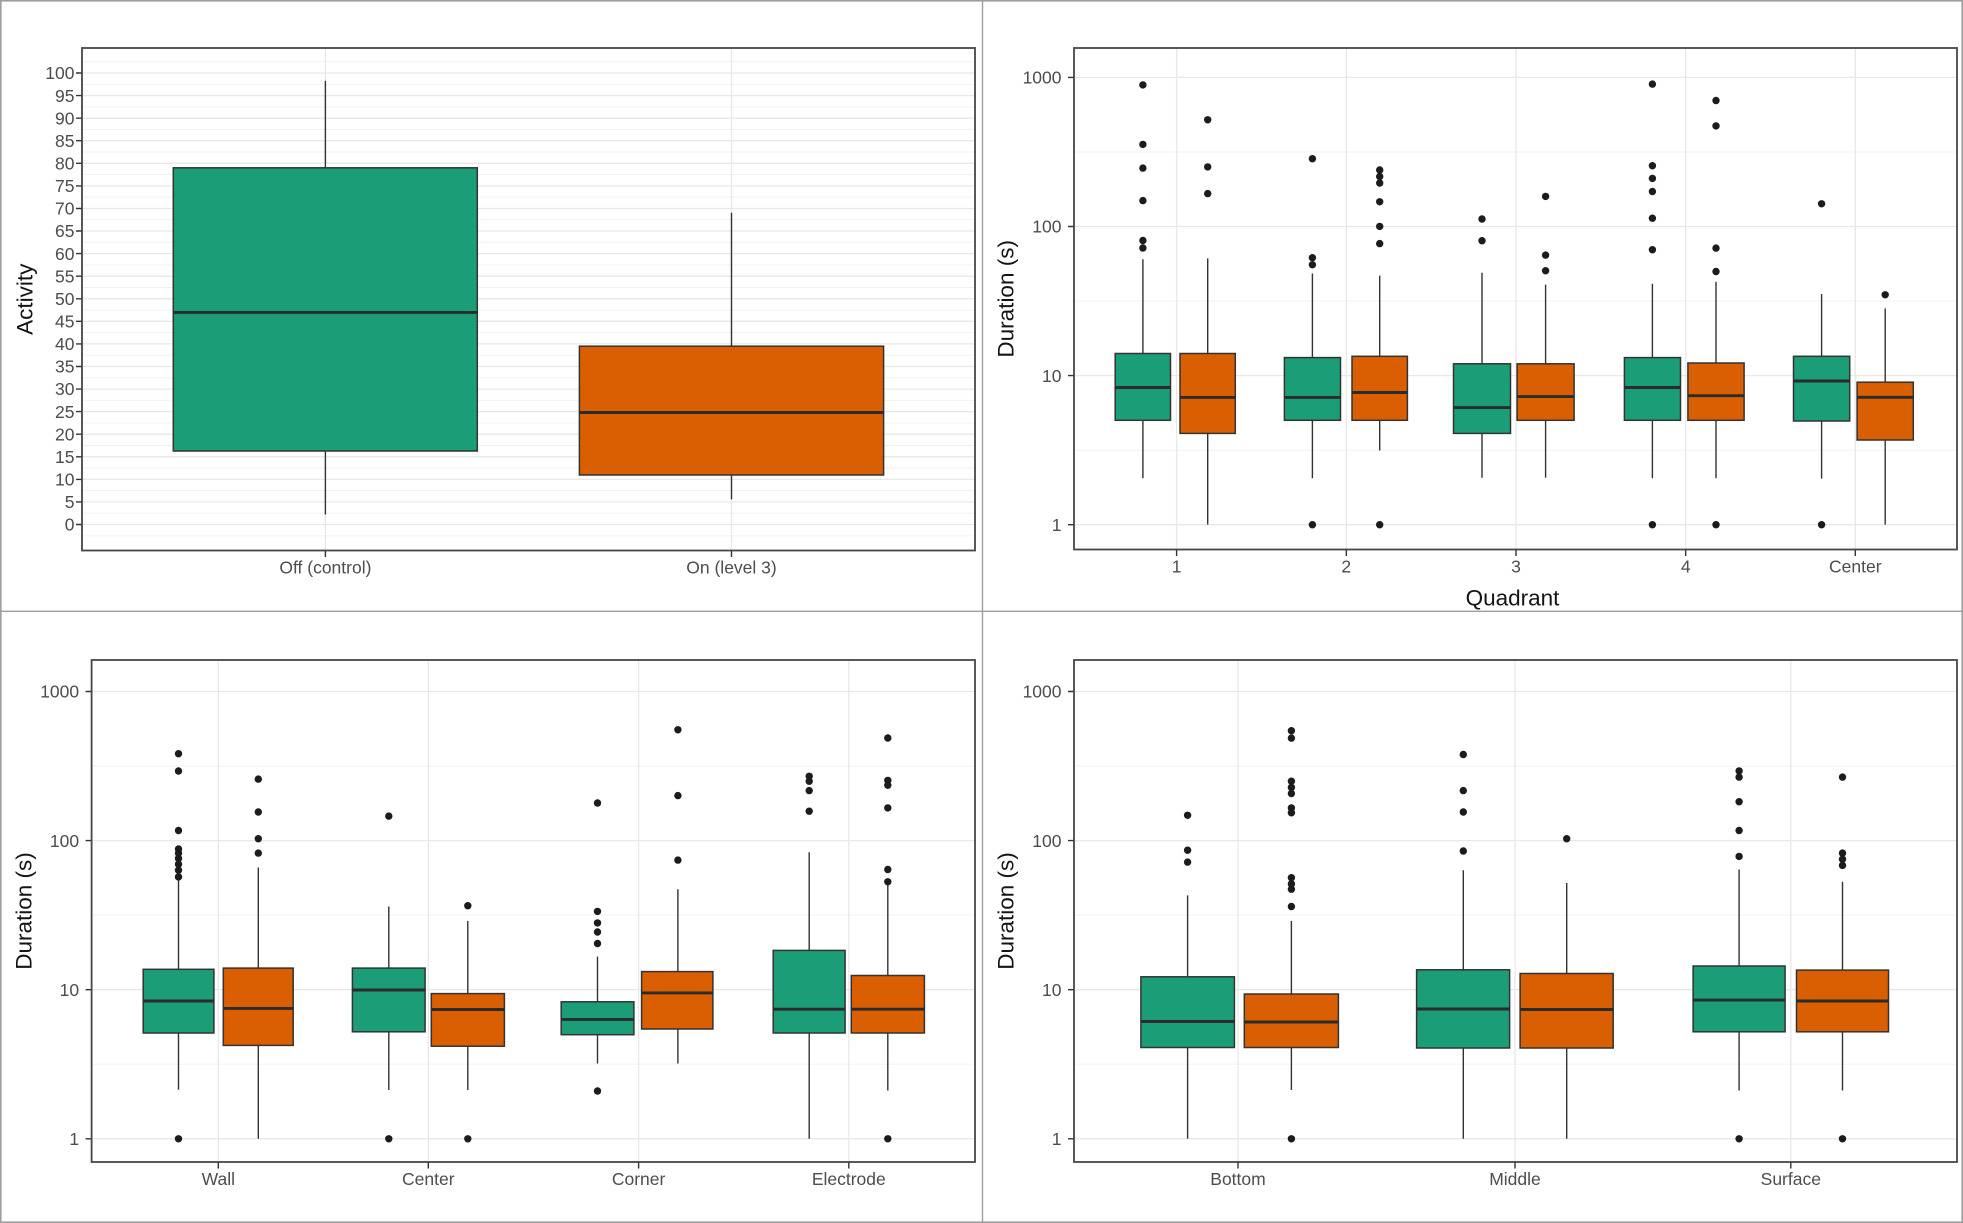 This screenshot has height=1223, width=1963. What do you see at coordinates (1515, 1179) in the screenshot?
I see `svg-text: Middle` at bounding box center [1515, 1179].